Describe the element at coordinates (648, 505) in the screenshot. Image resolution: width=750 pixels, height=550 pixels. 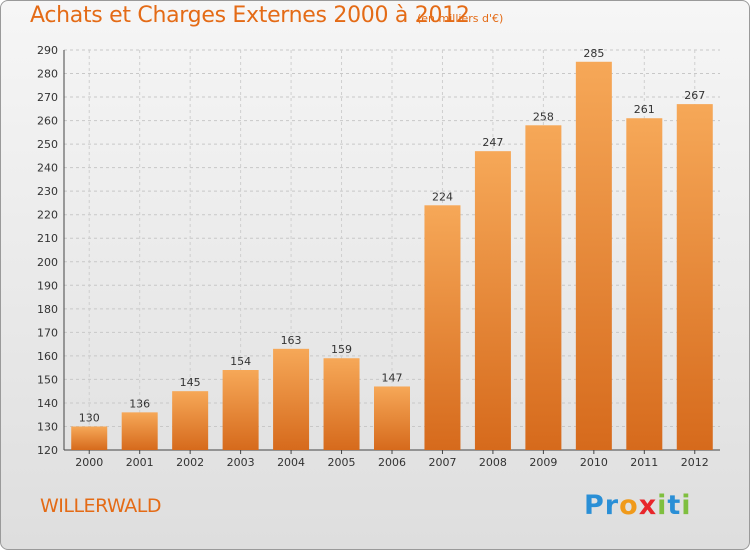
I see `logo-letter: x` at that location.